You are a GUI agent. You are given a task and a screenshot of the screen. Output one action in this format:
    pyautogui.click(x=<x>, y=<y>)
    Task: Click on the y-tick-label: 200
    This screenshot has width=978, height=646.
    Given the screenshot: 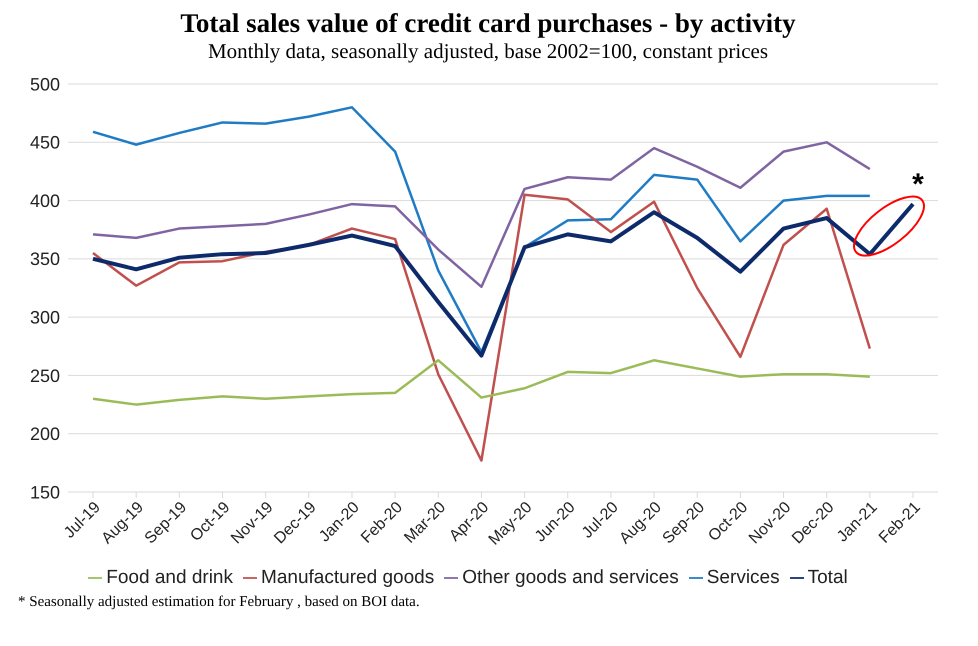 What is the action you would take?
    pyautogui.click(x=45, y=434)
    